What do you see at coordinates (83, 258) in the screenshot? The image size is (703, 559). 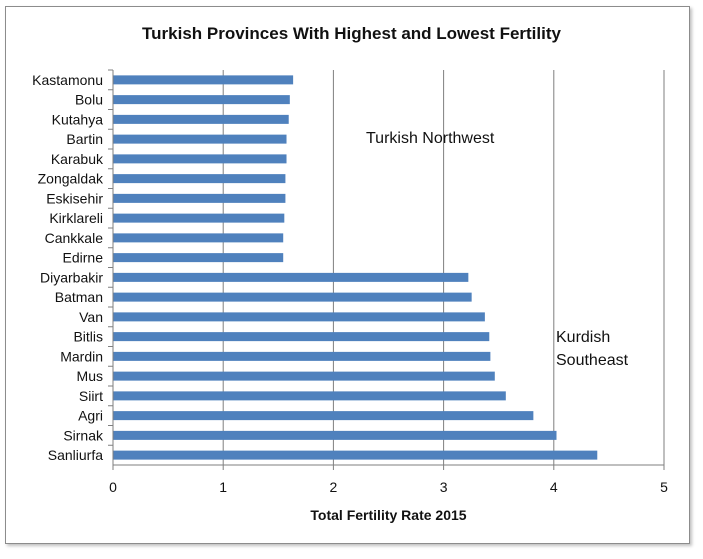 I see `category-label: Edirne` at bounding box center [83, 258].